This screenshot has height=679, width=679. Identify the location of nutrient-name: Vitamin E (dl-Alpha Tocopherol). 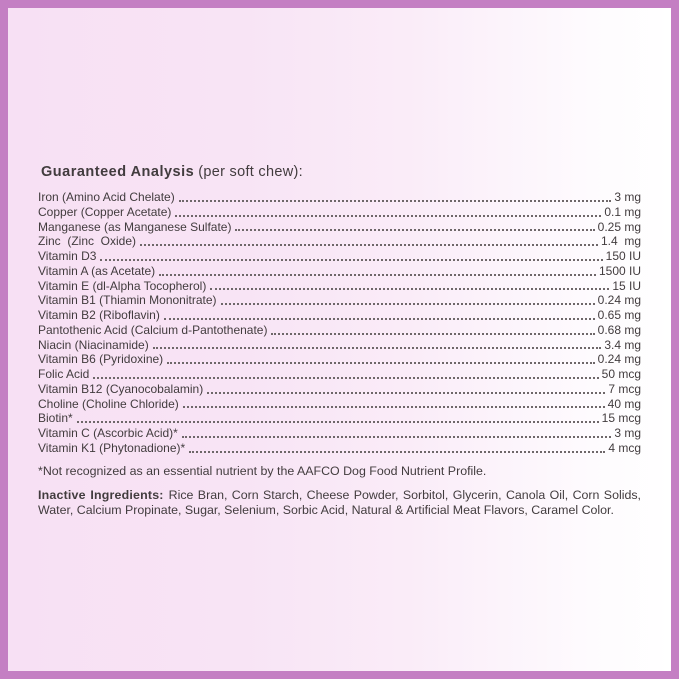
(122, 285).